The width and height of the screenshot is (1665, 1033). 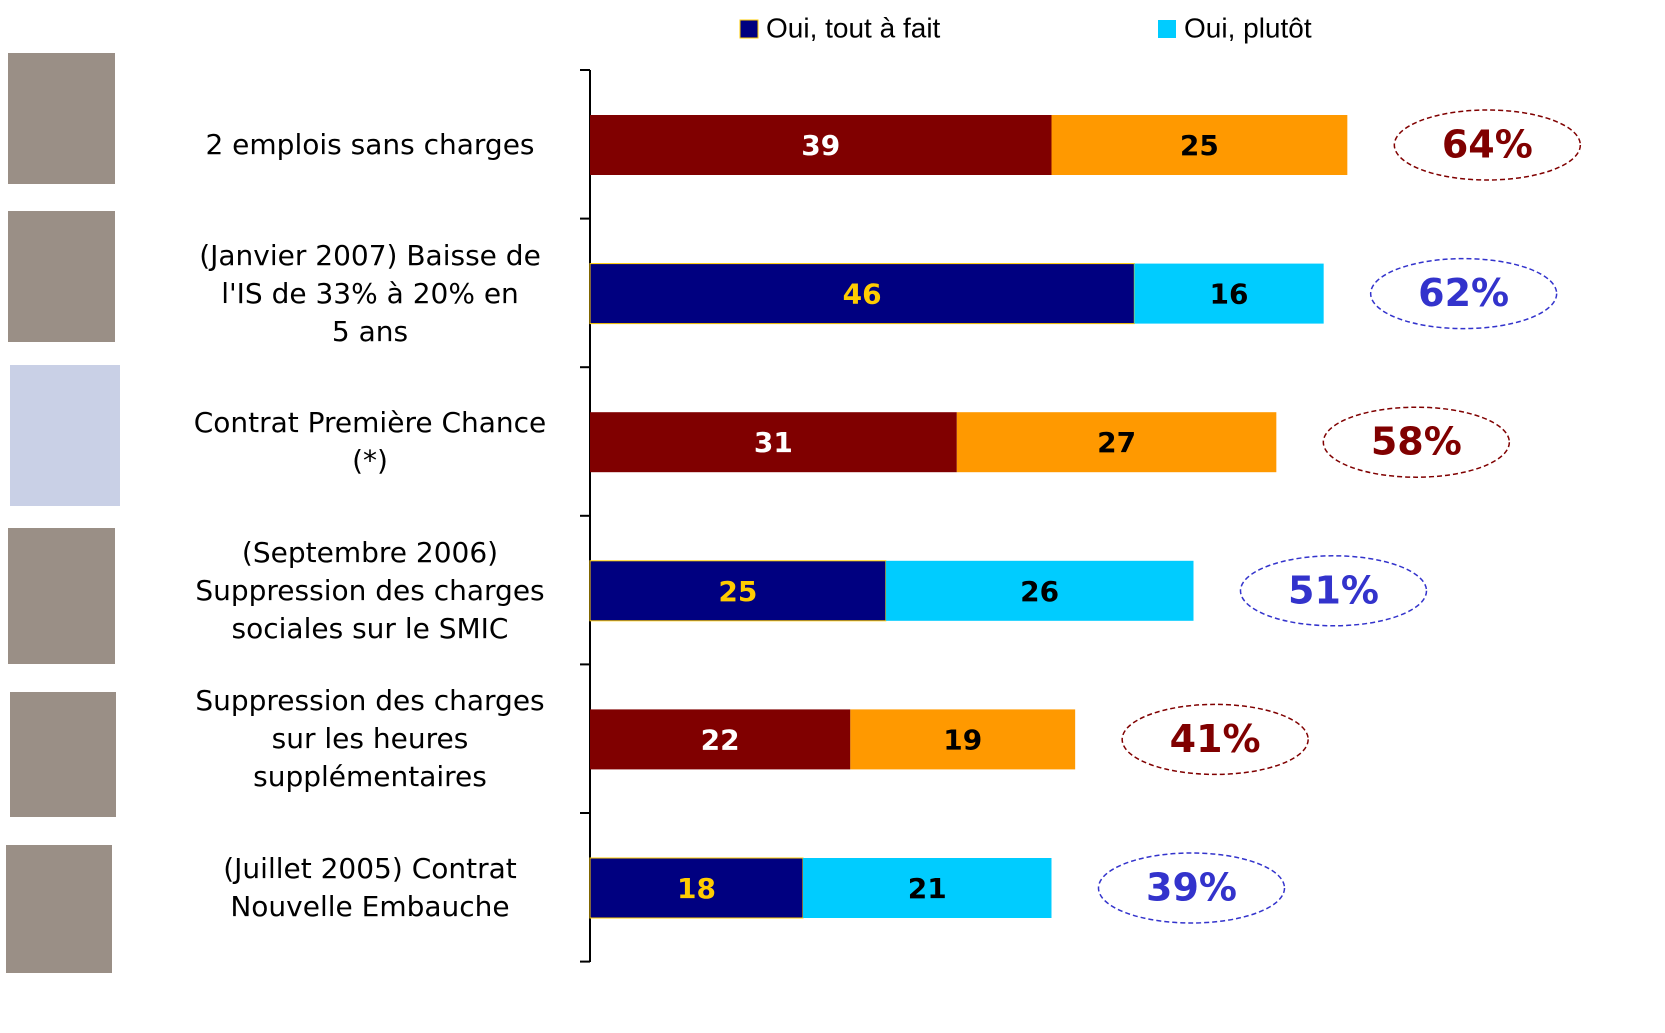 I want to click on data-label: 46, so click(x=862, y=294).